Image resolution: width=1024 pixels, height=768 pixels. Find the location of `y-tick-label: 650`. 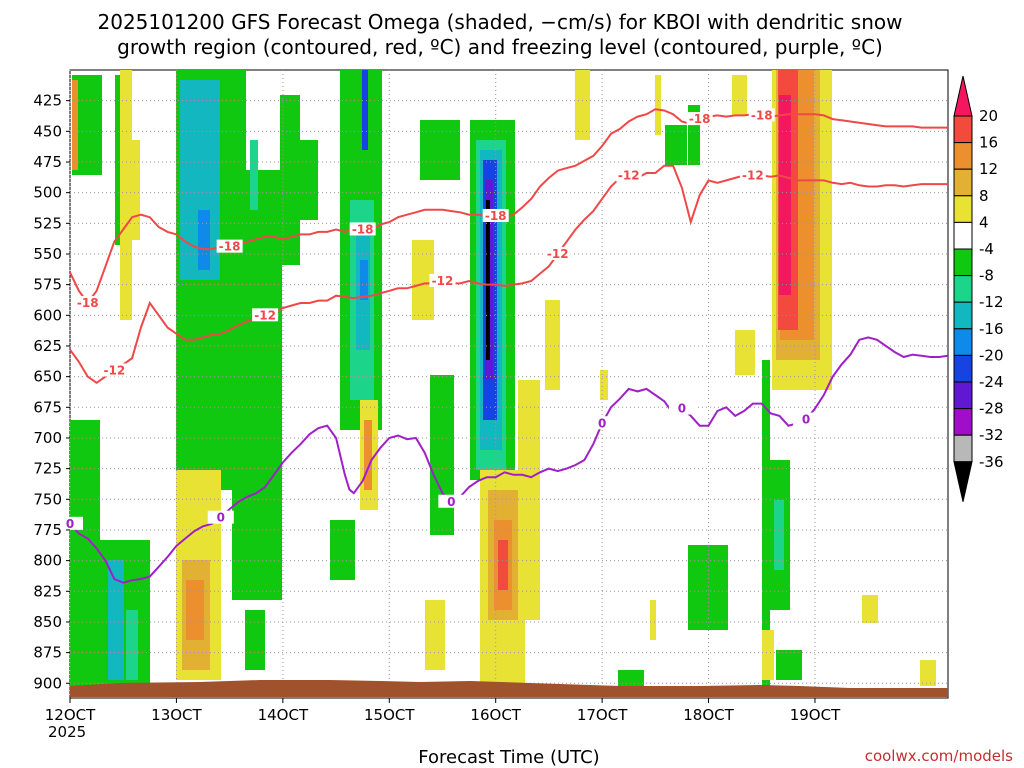

y-tick-label: 650 is located at coordinates (47, 377).